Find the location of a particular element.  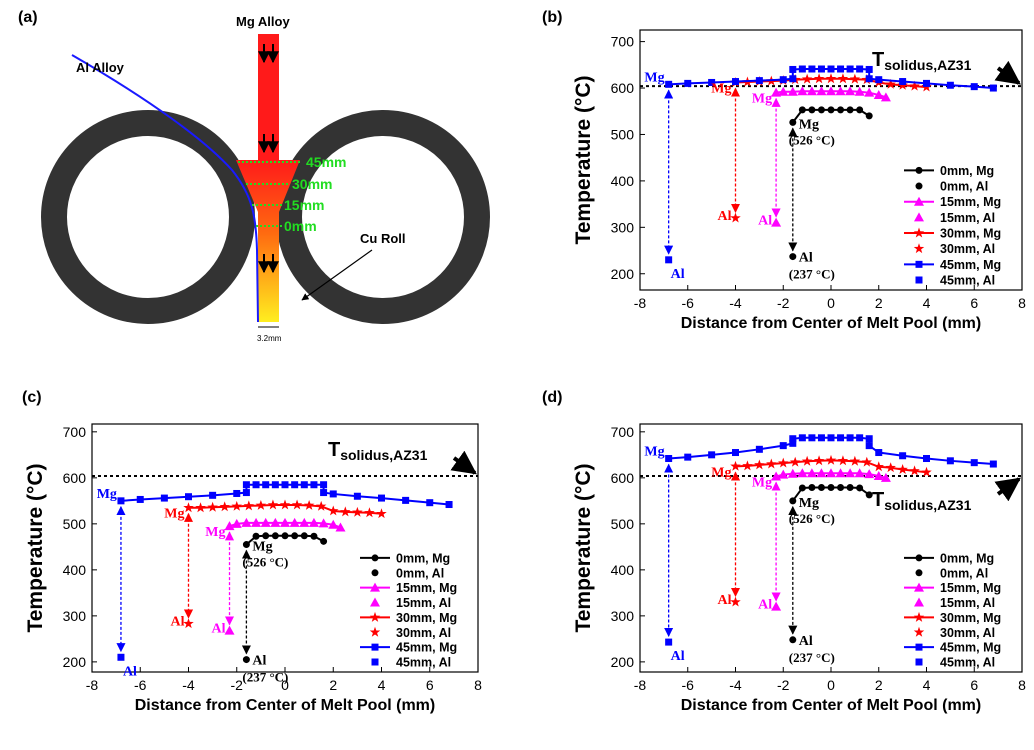

x-tick-label: 4 is located at coordinates (382, 685).